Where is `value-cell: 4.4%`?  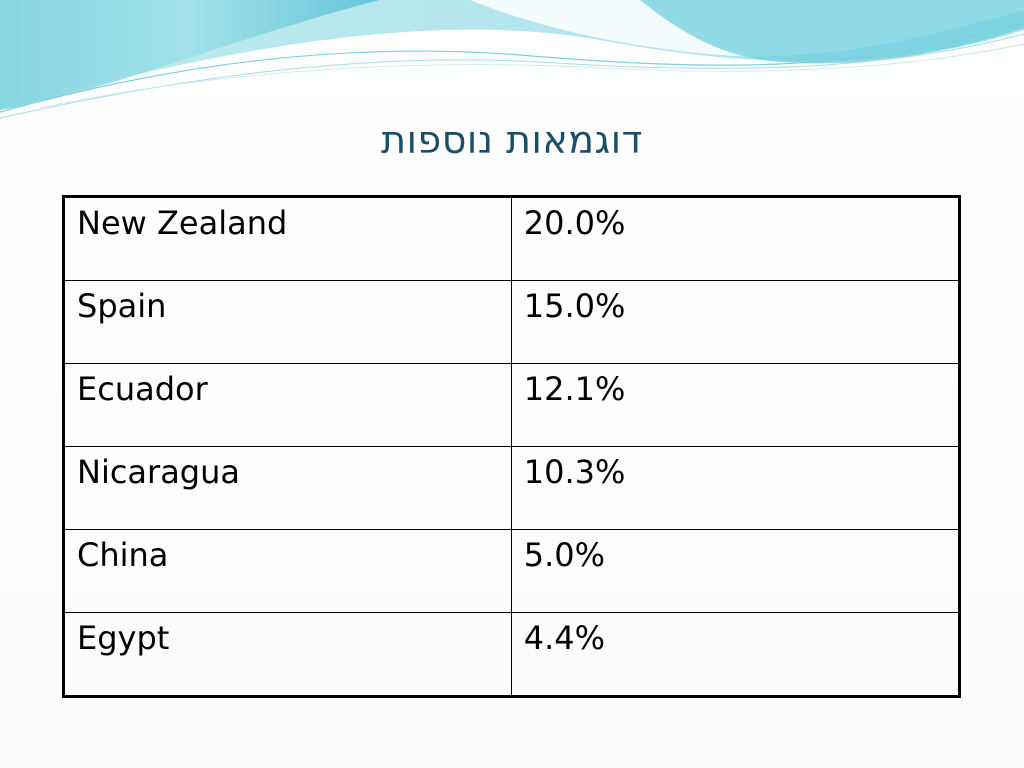
value-cell: 4.4% is located at coordinates (735, 654).